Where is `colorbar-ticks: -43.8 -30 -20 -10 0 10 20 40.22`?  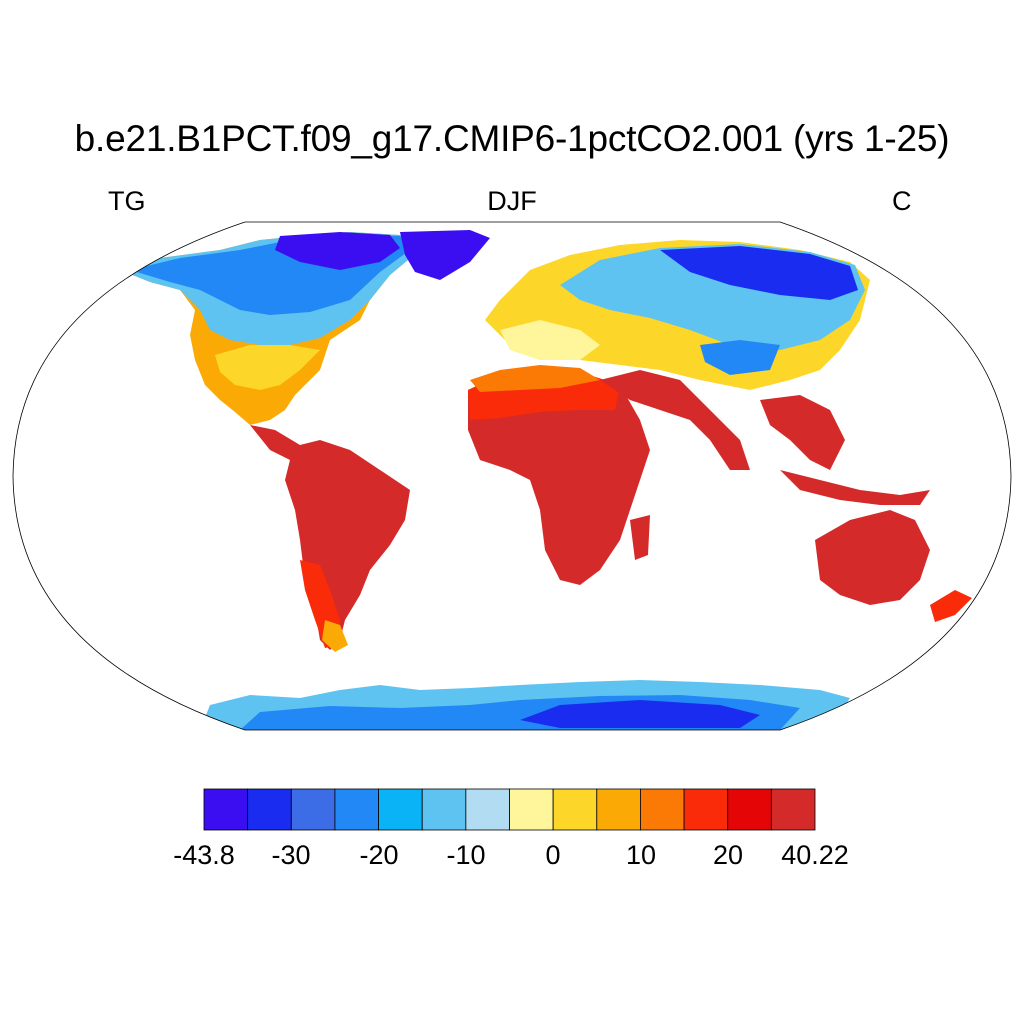 colorbar-ticks: -43.8 -30 -20 -10 0 10 20 40.22 is located at coordinates (512, 860).